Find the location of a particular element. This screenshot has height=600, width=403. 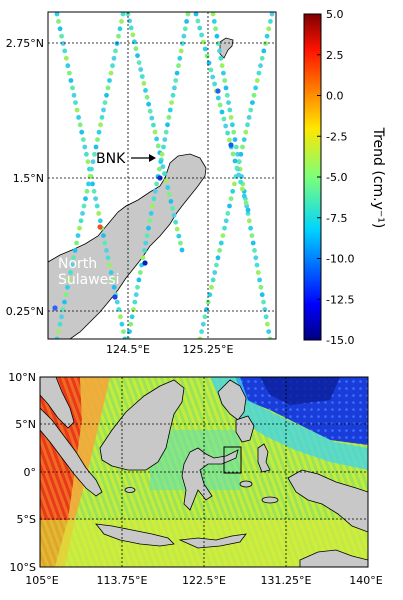

bottom-xtick-label: 140°E is located at coordinates (365, 580).